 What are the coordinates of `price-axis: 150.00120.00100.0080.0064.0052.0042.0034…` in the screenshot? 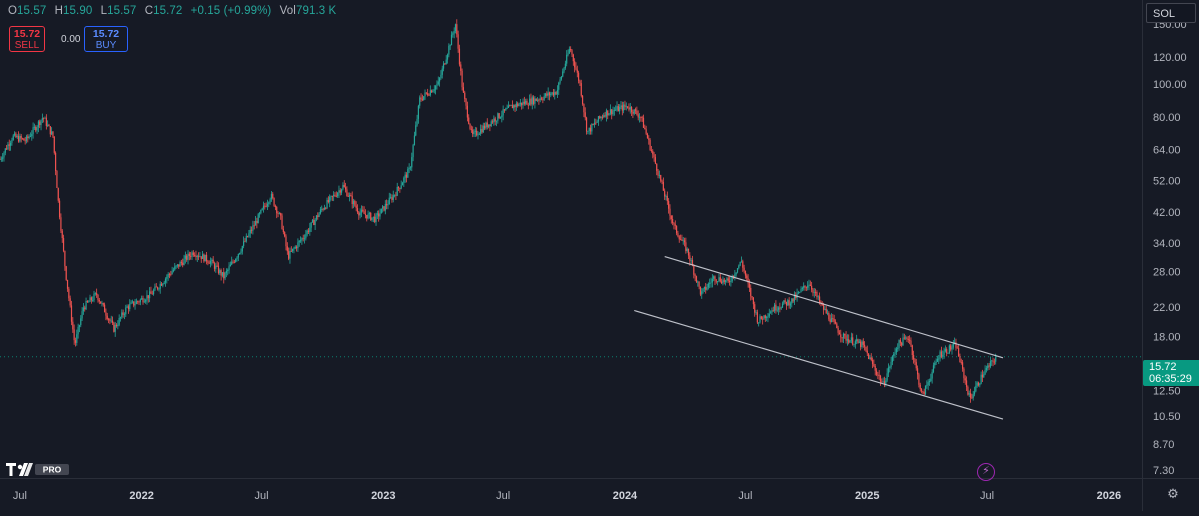 It's located at (1170, 248).